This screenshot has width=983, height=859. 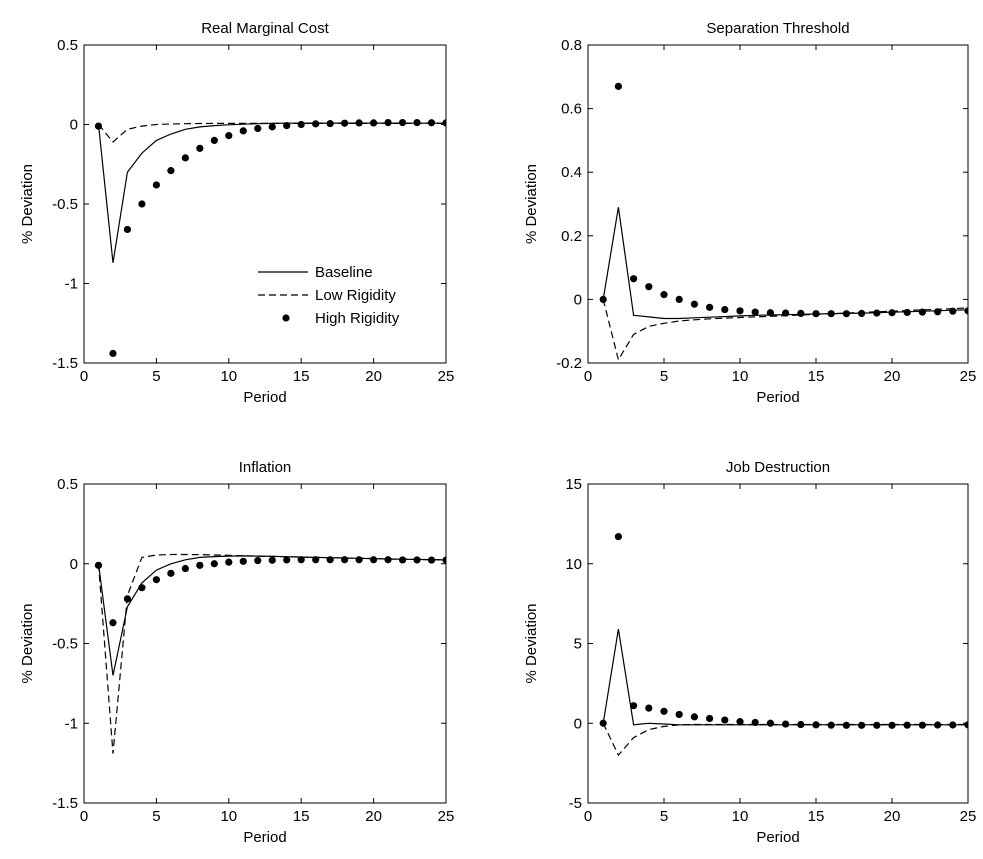 I want to click on legend: Baseline Low Rigidity High Rigidity, so click(x=329, y=295).